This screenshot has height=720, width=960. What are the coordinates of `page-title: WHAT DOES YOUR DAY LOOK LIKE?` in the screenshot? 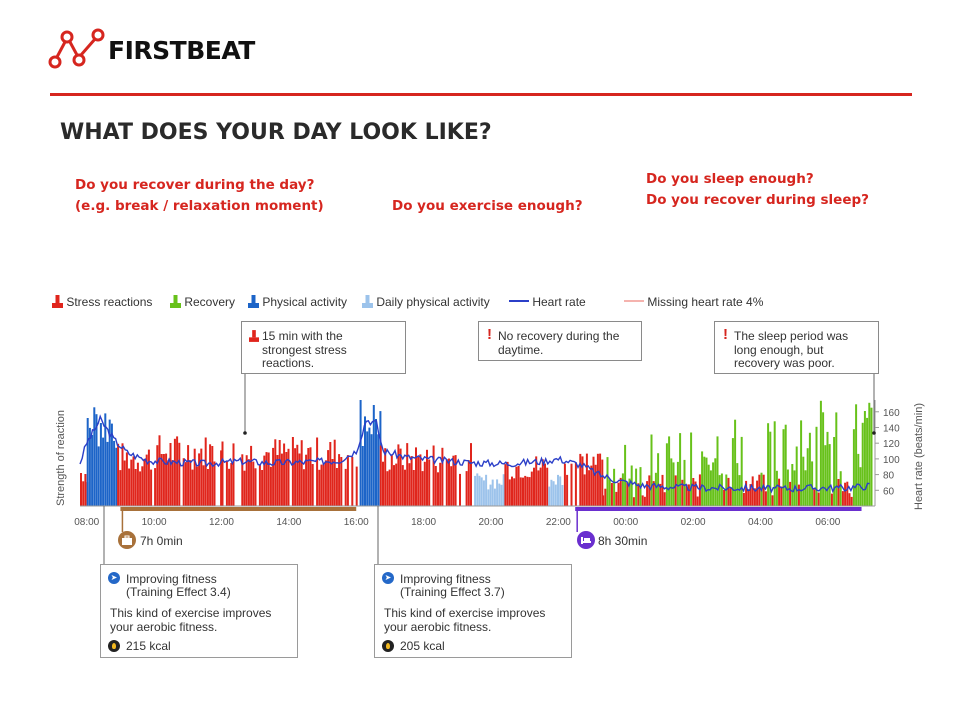 It's located at (276, 132).